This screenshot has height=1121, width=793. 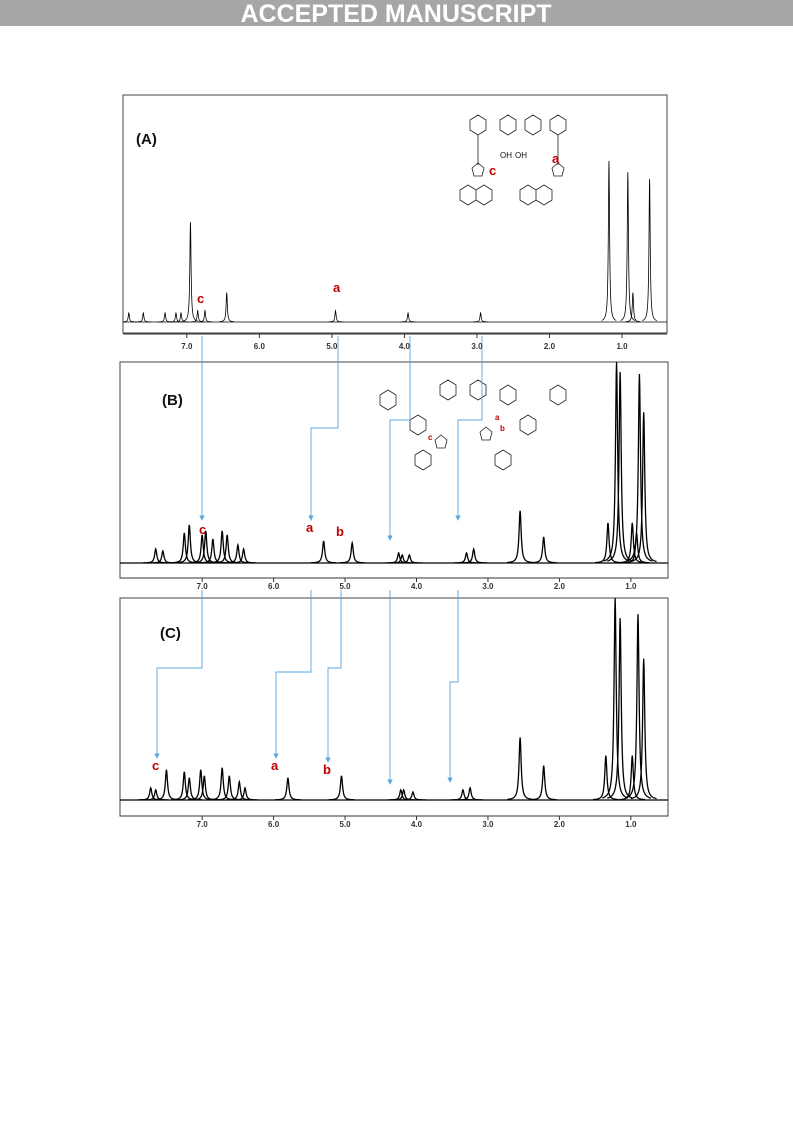 I want to click on panel-label: (B), so click(x=172, y=400).